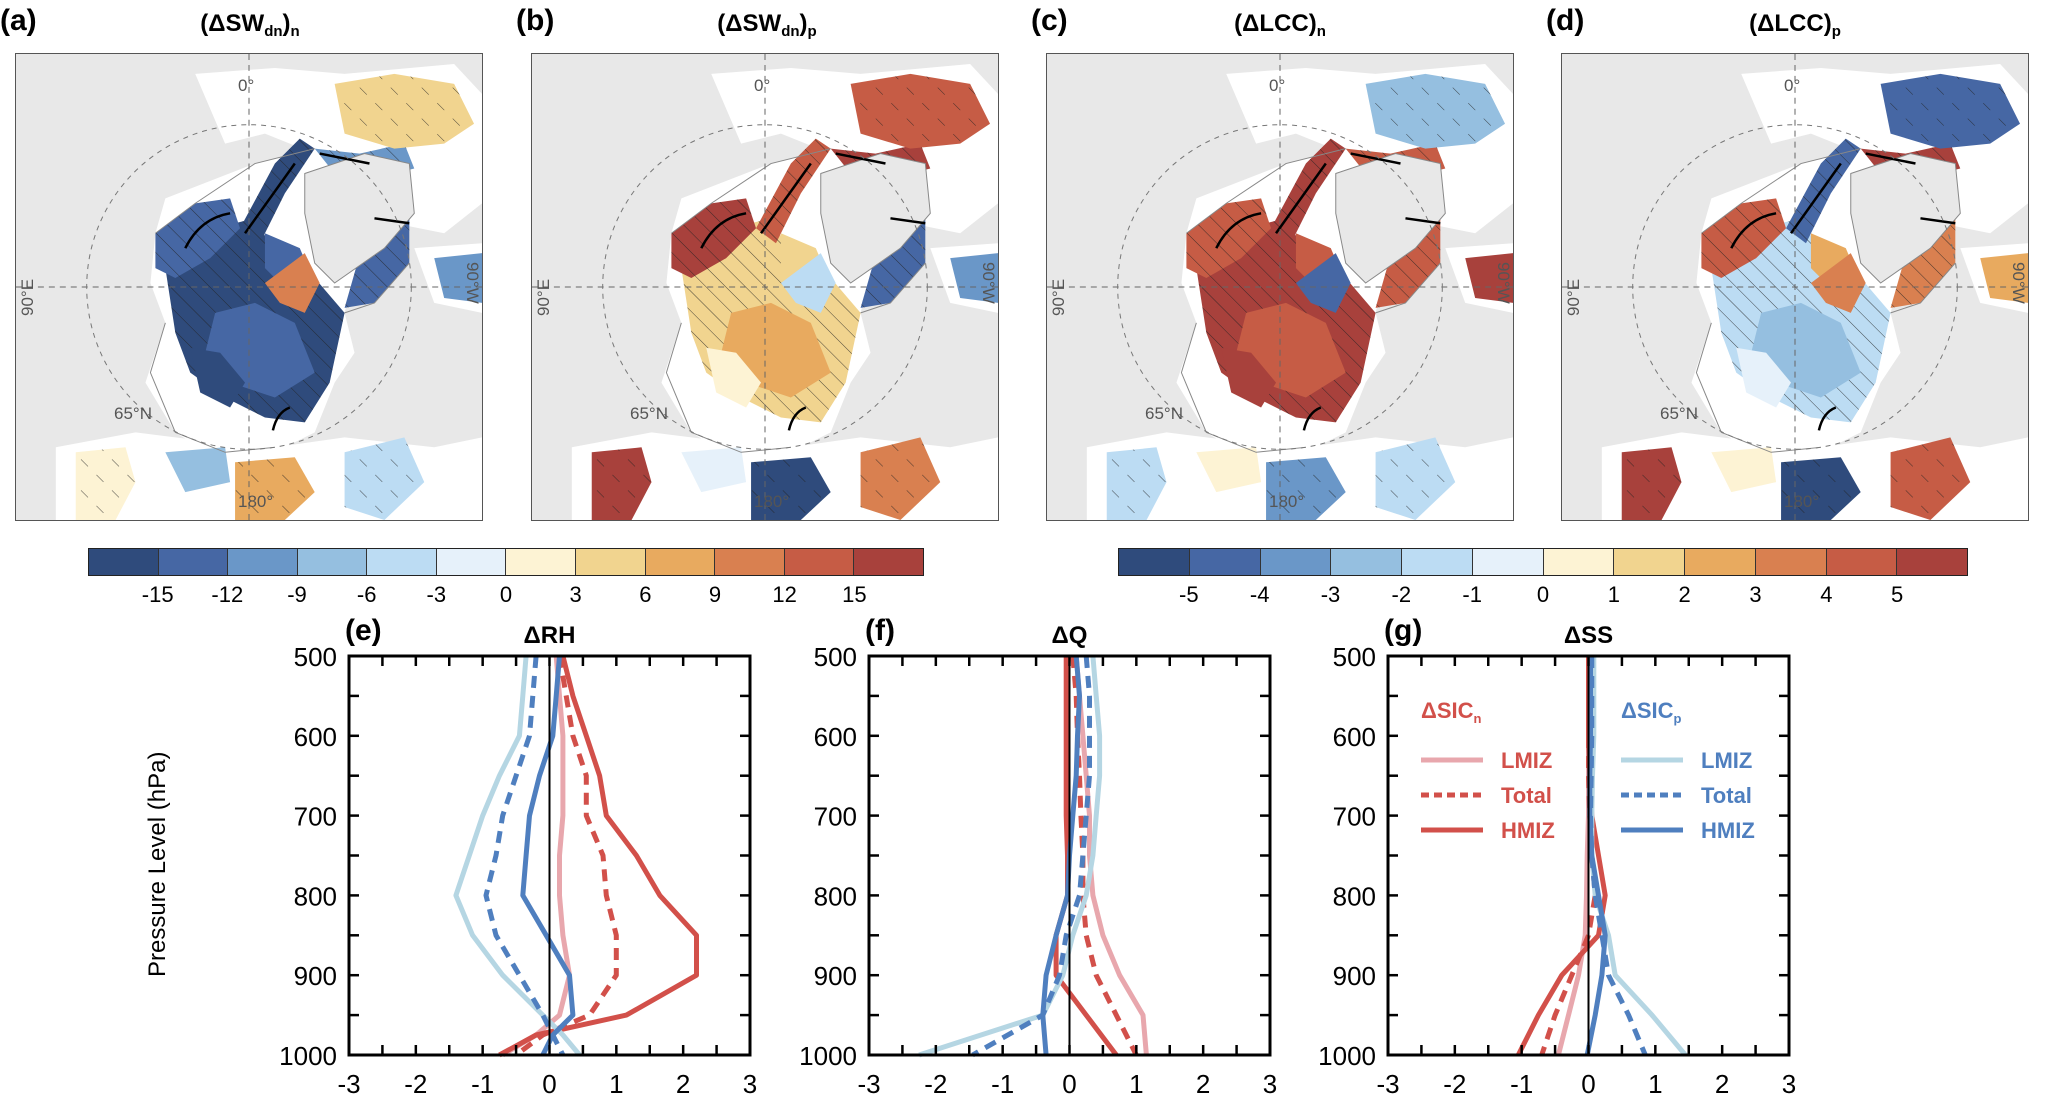  Describe the element at coordinates (297, 594) in the screenshot. I see `colorbar-tick-label: -9` at that location.